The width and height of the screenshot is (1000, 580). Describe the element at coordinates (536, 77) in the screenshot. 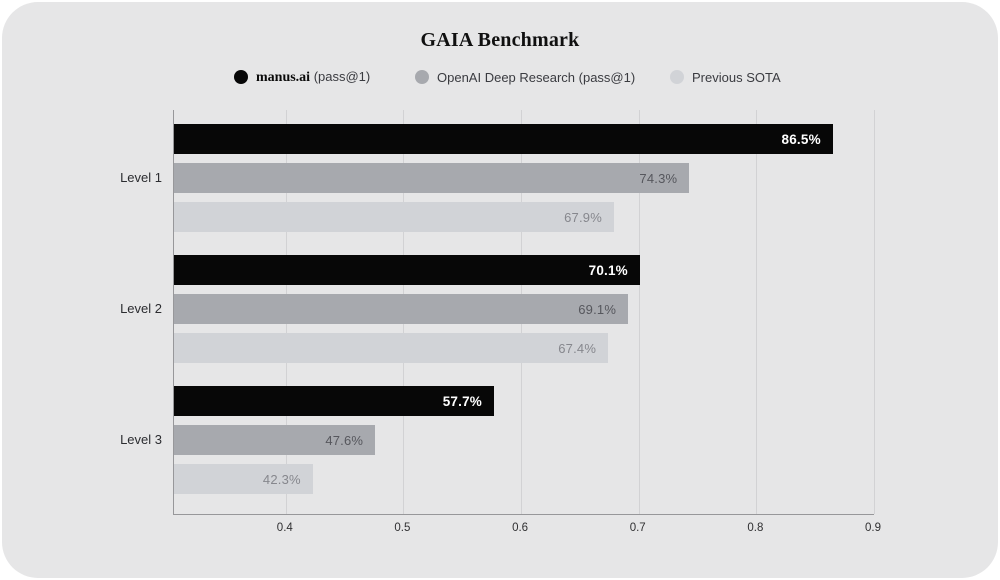

I see `legend-label-openai-deep-research: OpenAI Deep Research (pass@1)` at that location.